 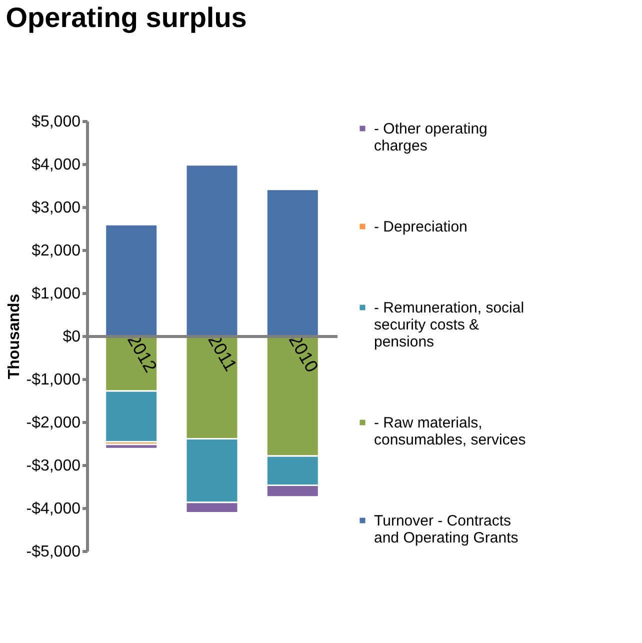 What do you see at coordinates (56, 165) in the screenshot?
I see `y-tick-label: $4,000` at bounding box center [56, 165].